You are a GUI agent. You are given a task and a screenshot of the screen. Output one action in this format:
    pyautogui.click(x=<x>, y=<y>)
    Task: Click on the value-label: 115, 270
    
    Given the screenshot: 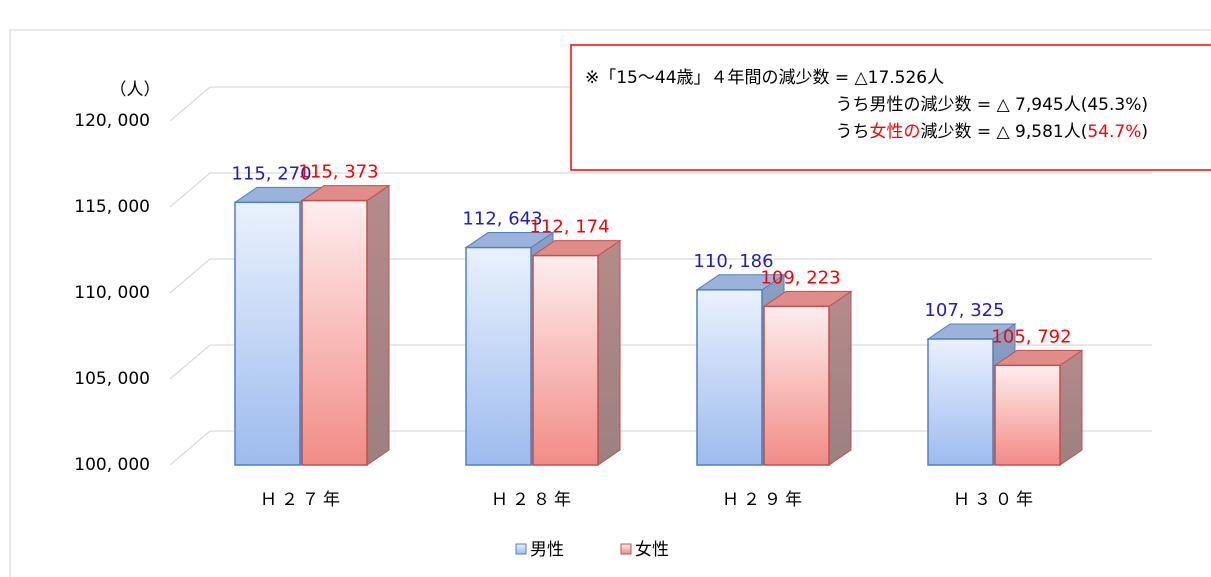 What is the action you would take?
    pyautogui.click(x=271, y=173)
    